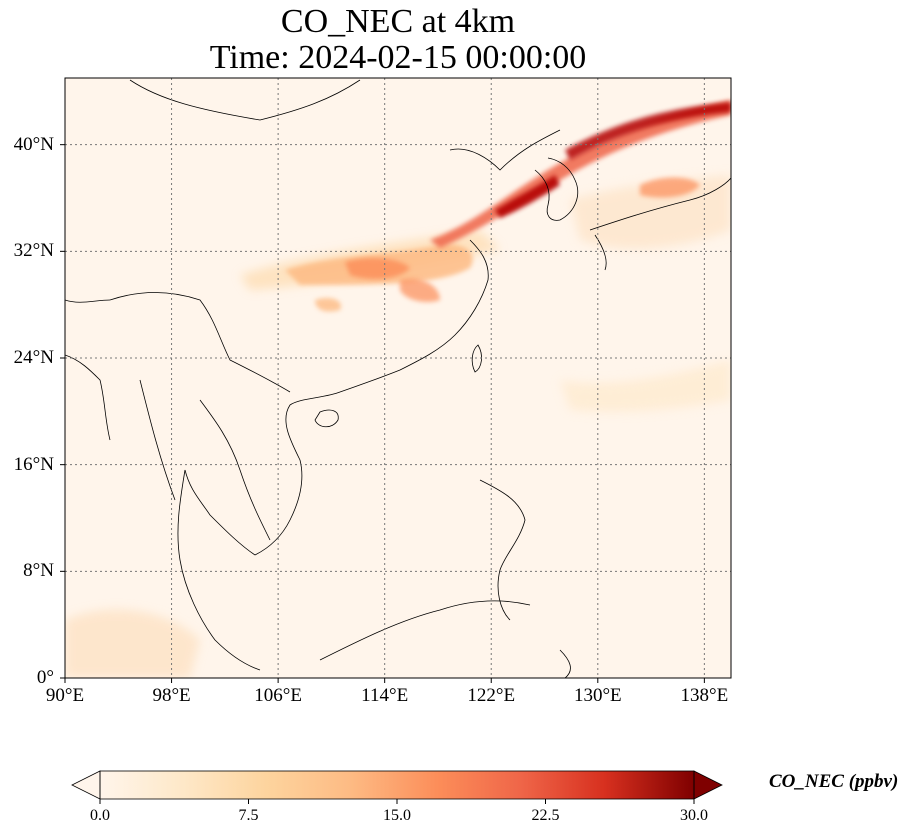 The height and width of the screenshot is (836, 920). I want to click on colorbar-ticks, so click(397, 801).